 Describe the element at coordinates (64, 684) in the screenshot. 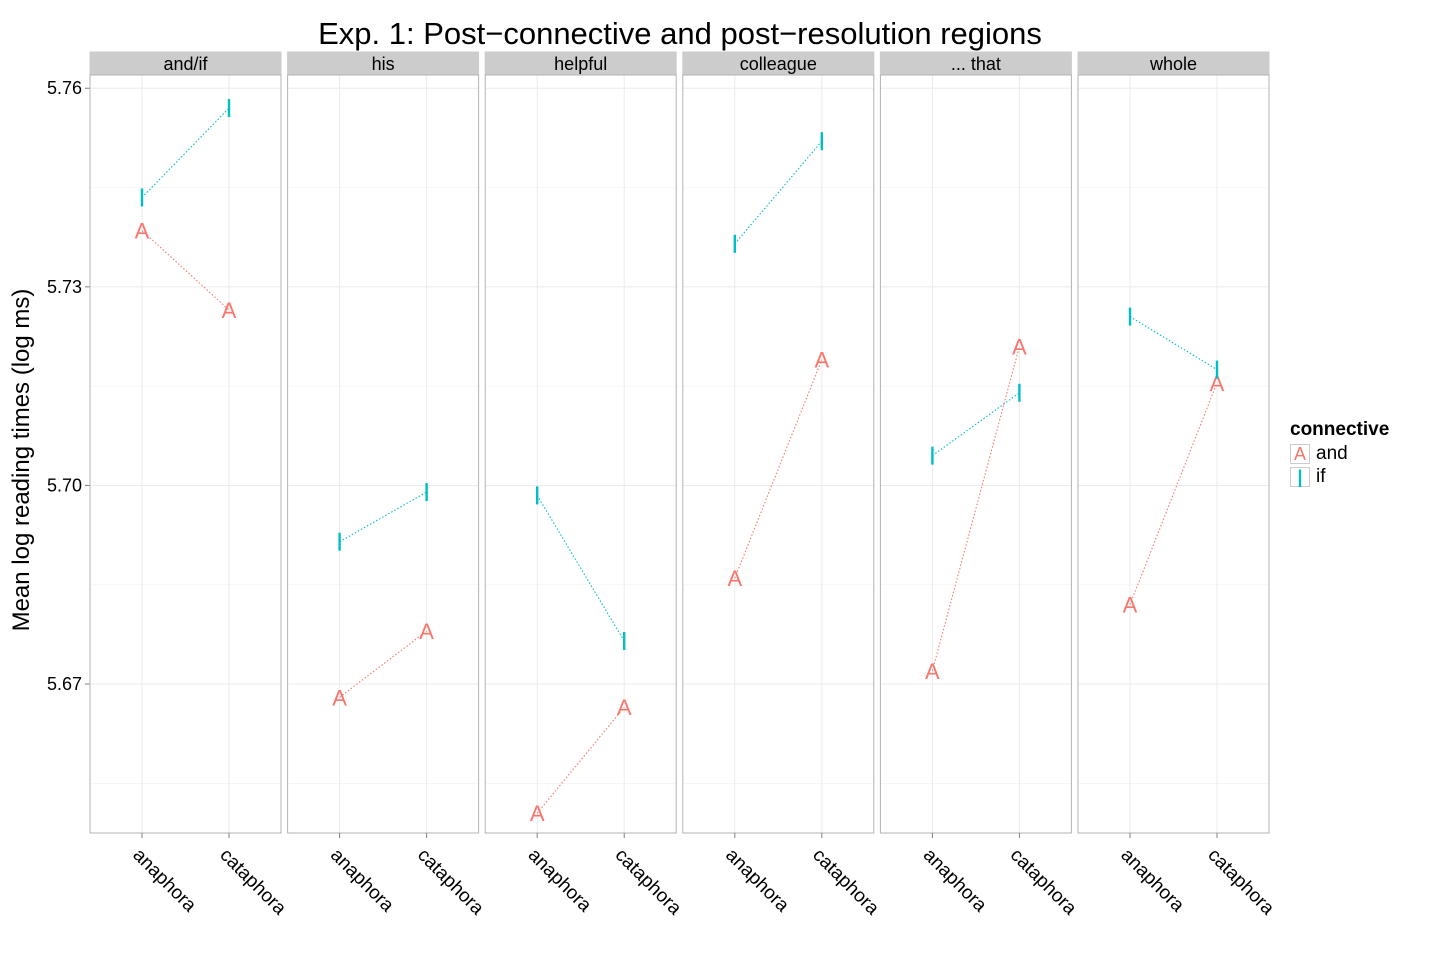

I see `y-tick-label: 5.67` at that location.